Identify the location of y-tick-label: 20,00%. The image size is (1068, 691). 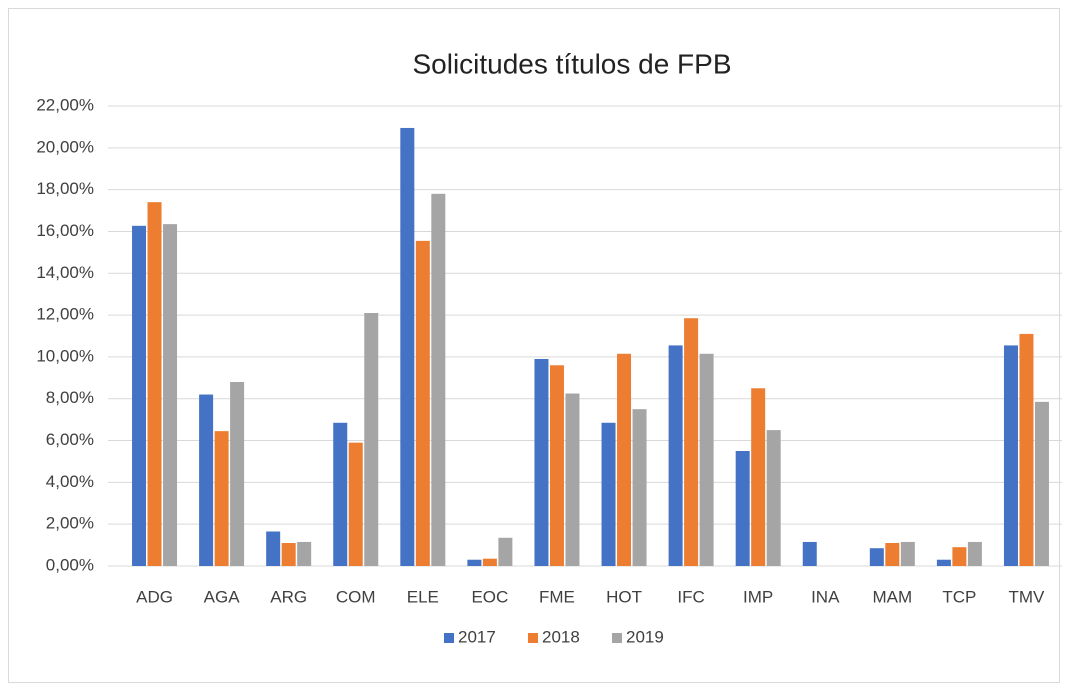
(65, 146).